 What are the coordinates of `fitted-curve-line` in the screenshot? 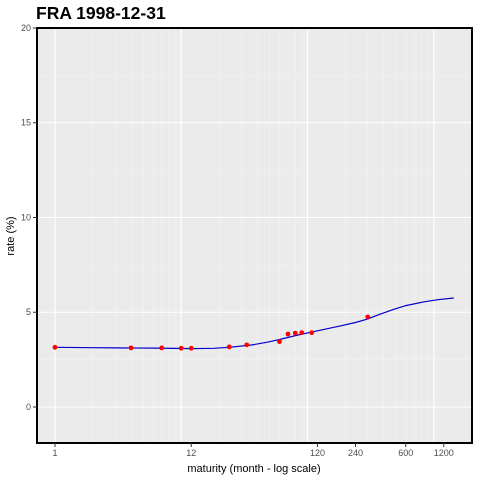 It's located at (254, 323).